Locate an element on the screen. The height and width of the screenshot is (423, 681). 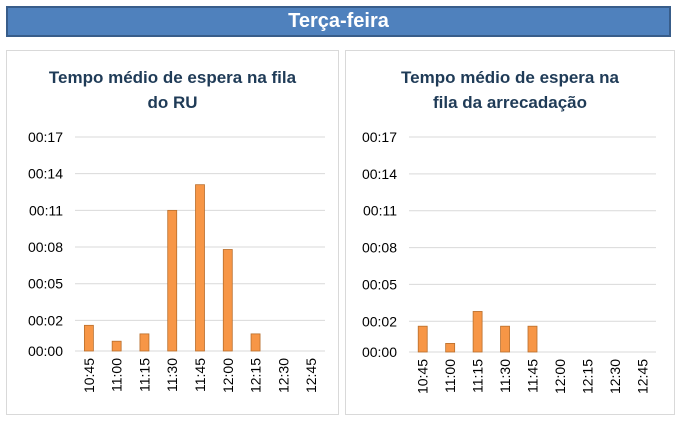
day-title: Terça-feira is located at coordinates (338, 21).